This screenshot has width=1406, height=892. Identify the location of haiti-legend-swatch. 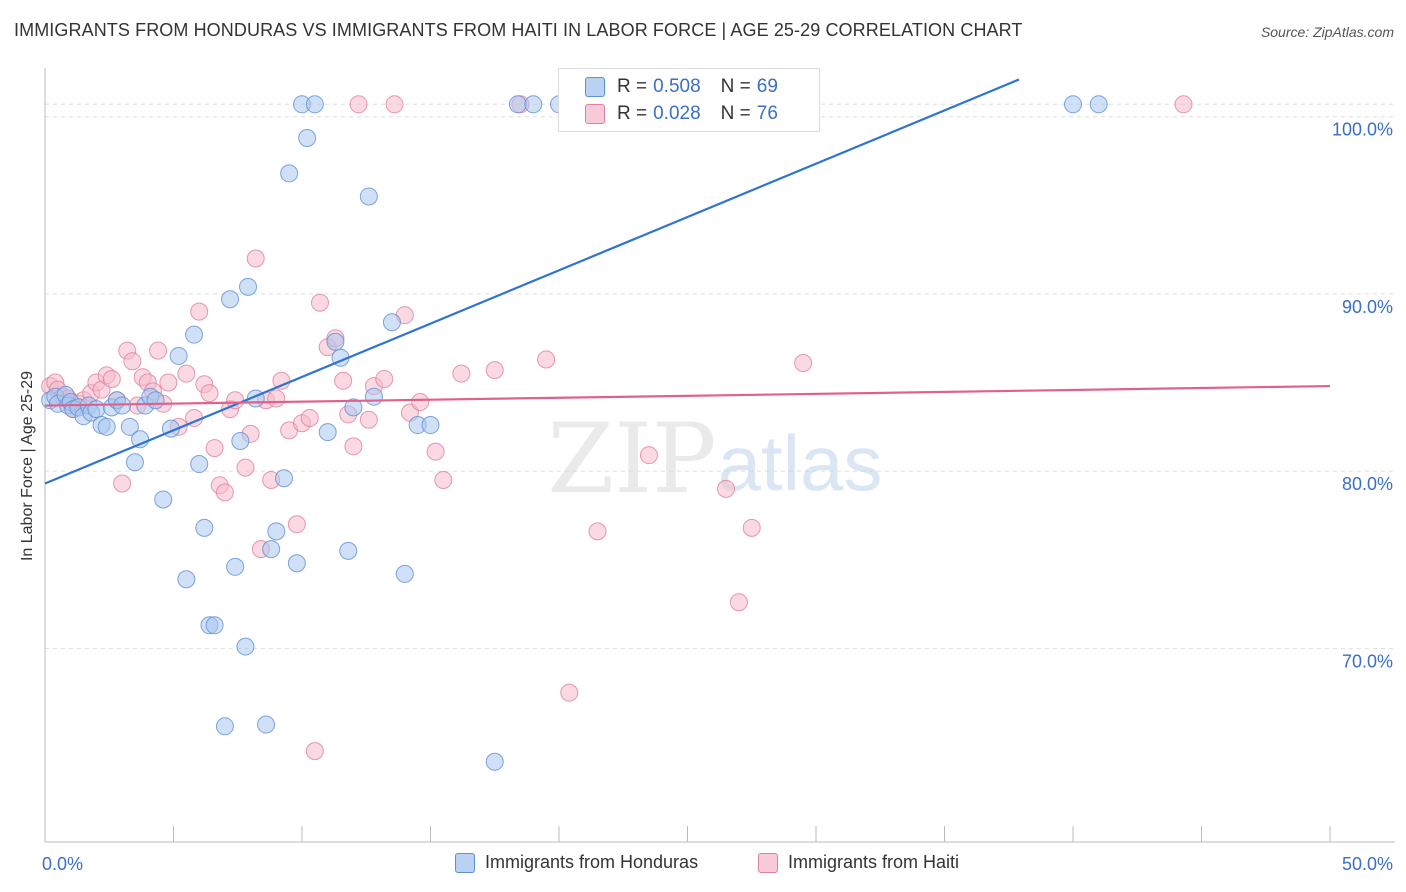
(768, 862).